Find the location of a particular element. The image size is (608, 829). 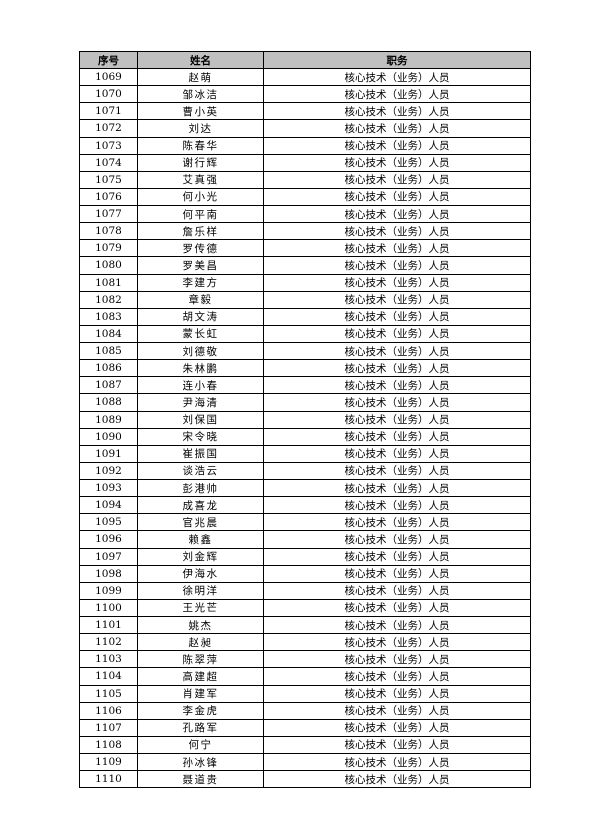

cell-seq: 1109 is located at coordinates (108, 762).